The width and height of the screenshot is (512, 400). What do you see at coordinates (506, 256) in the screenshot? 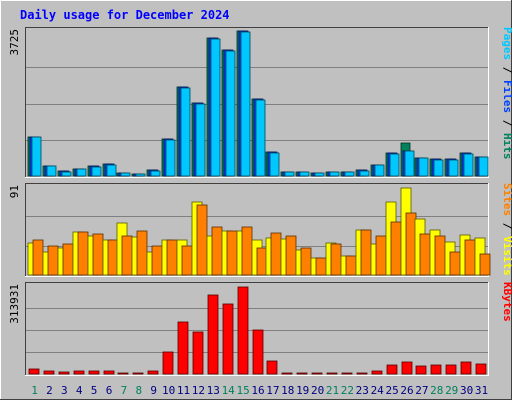
I see `legend-item-visits: Visits` at bounding box center [506, 256].